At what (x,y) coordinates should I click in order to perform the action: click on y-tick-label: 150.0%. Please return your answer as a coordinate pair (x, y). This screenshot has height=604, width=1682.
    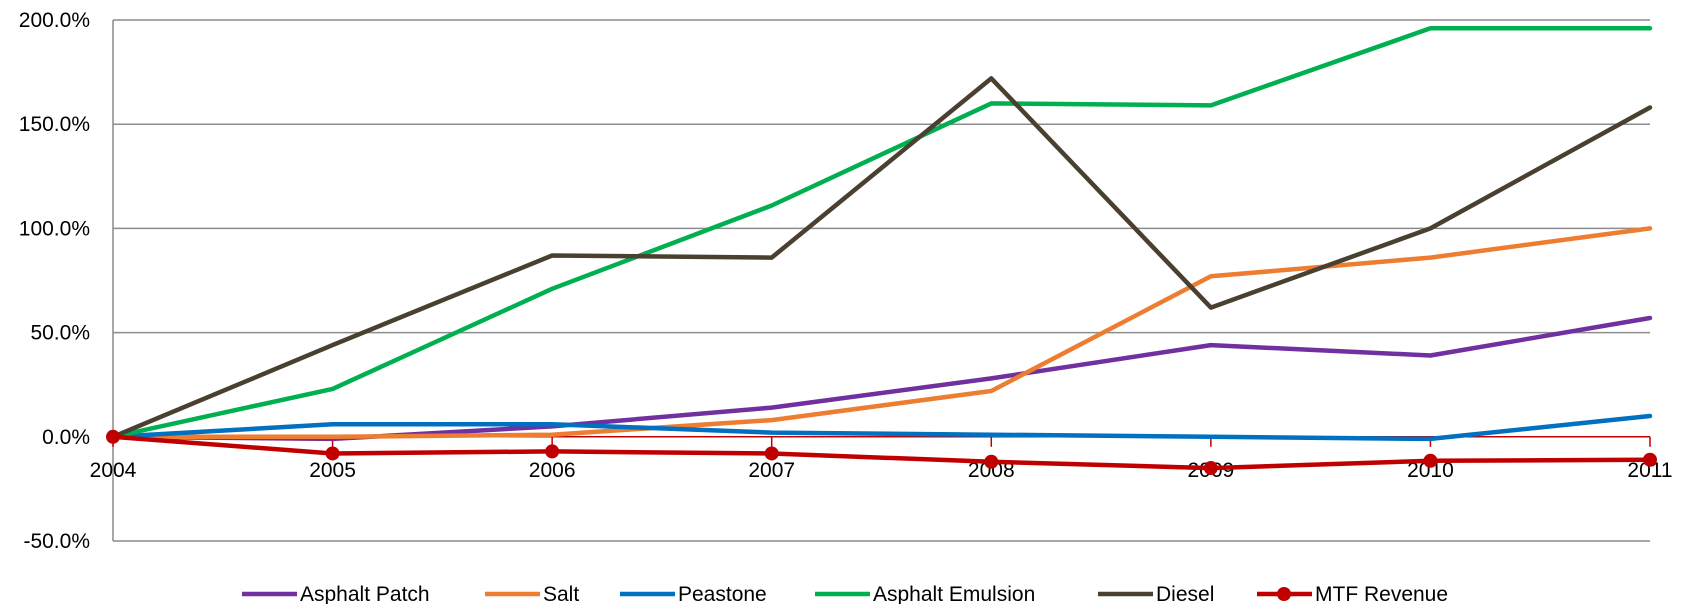
    Looking at the image, I should click on (54, 124).